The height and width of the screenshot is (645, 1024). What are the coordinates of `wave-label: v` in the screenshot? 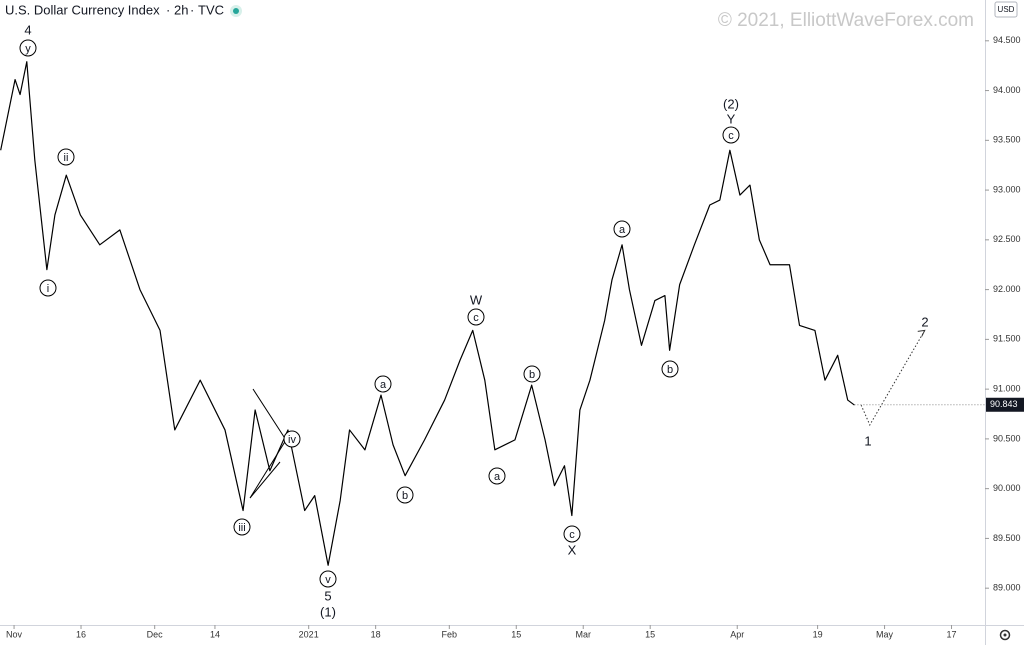 It's located at (328, 580).